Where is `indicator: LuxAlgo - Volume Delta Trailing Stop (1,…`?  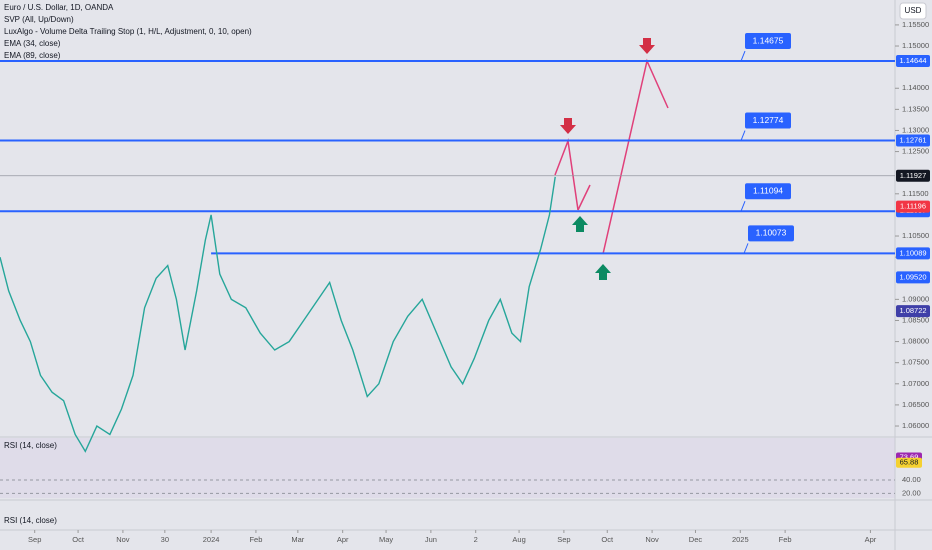 indicator: LuxAlgo - Volume Delta Trailing Stop (1,… is located at coordinates (128, 31).